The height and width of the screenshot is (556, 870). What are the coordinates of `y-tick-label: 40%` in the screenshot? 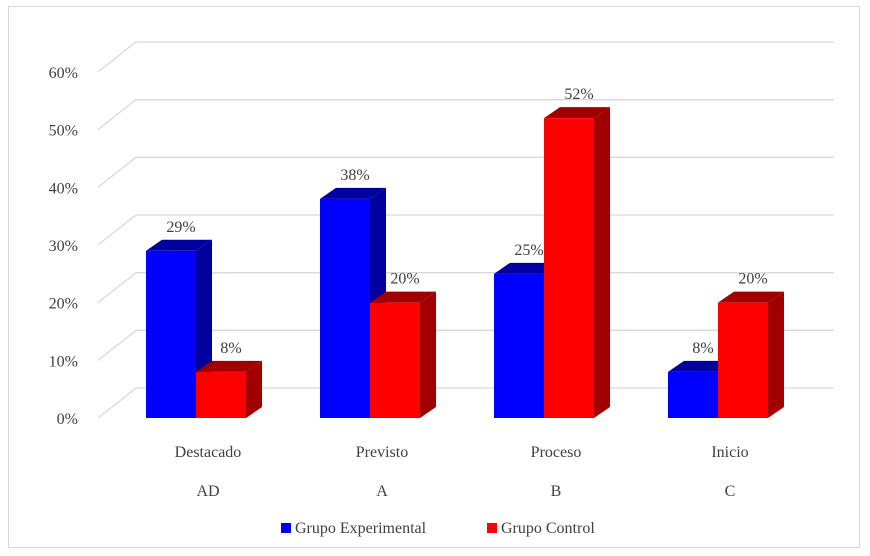 It's located at (63, 188).